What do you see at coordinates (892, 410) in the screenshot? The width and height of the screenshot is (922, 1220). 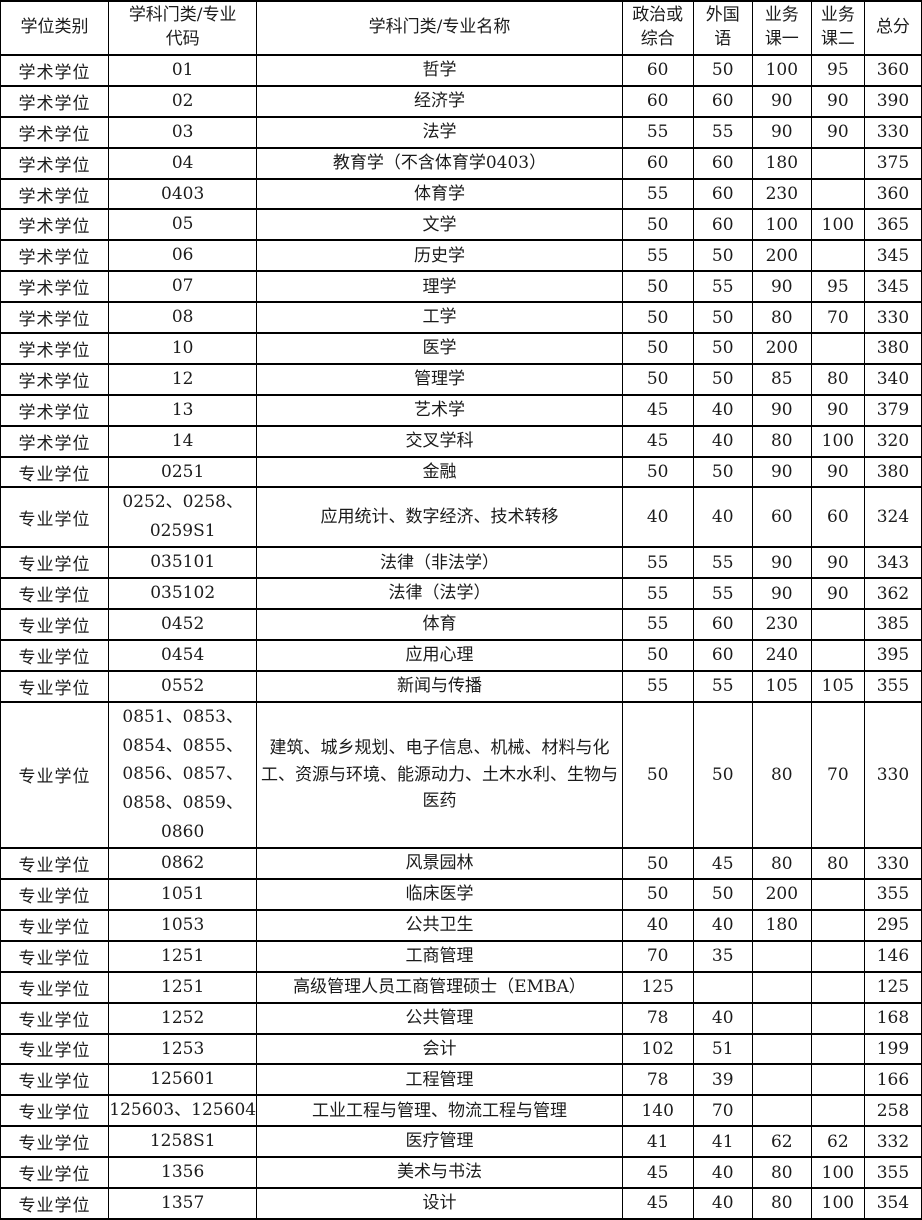 I see `cell-total-score: 379` at bounding box center [892, 410].